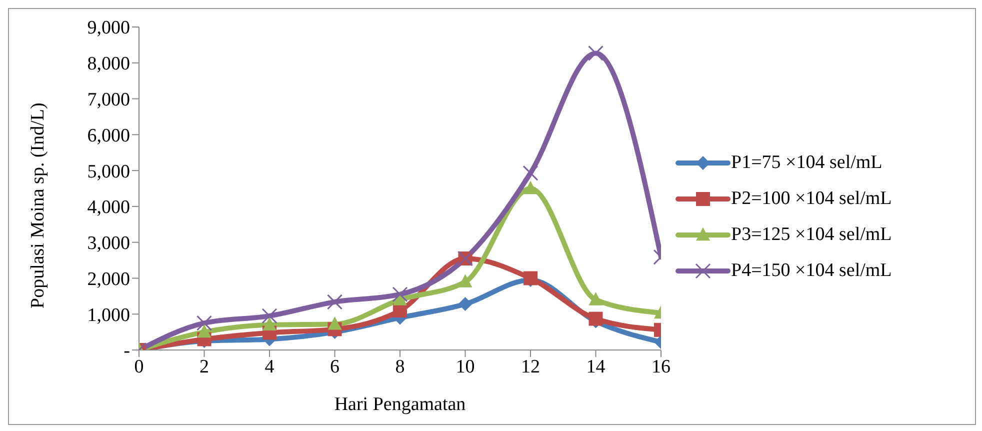  I want to click on x-tick-label: 10, so click(465, 367).